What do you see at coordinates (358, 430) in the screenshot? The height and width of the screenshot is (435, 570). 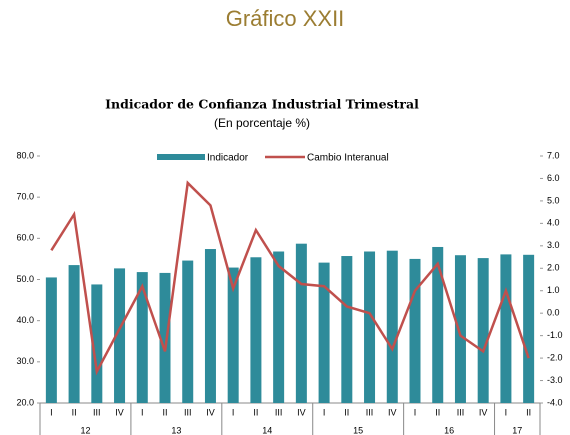 I see `group-label: 15` at bounding box center [358, 430].